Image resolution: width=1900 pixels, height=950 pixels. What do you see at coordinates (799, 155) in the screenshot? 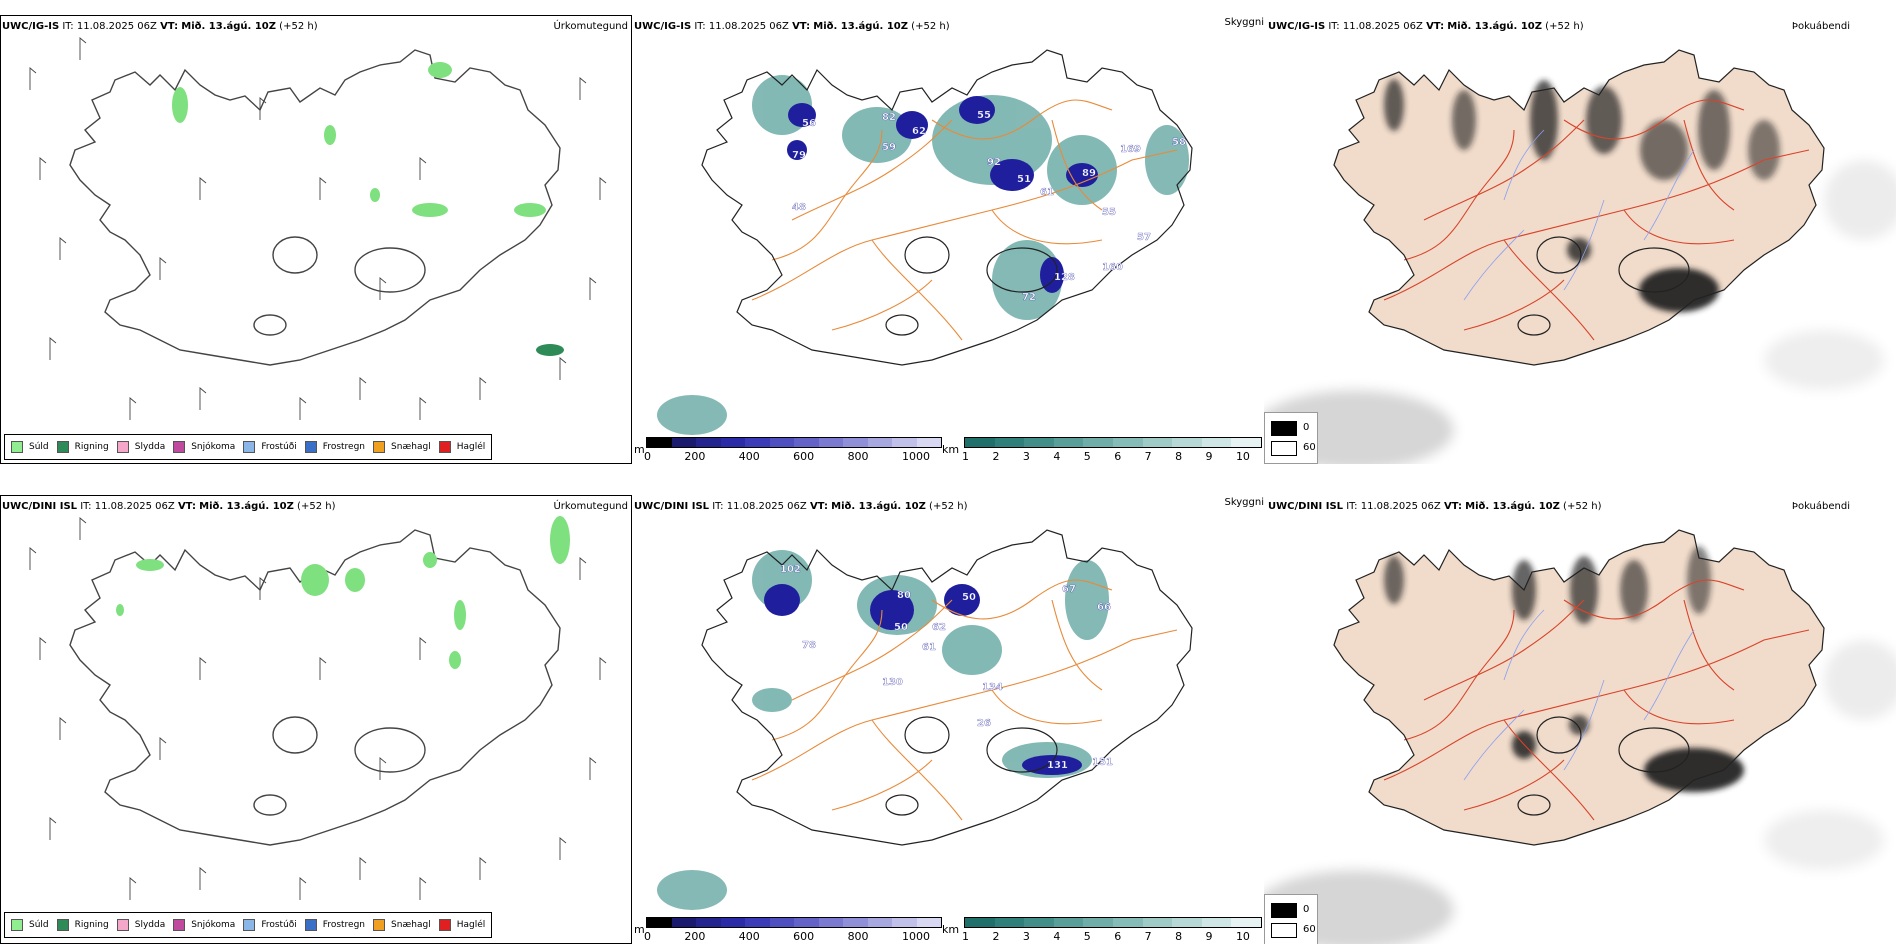
I see `visibility-label: 79` at bounding box center [799, 155].